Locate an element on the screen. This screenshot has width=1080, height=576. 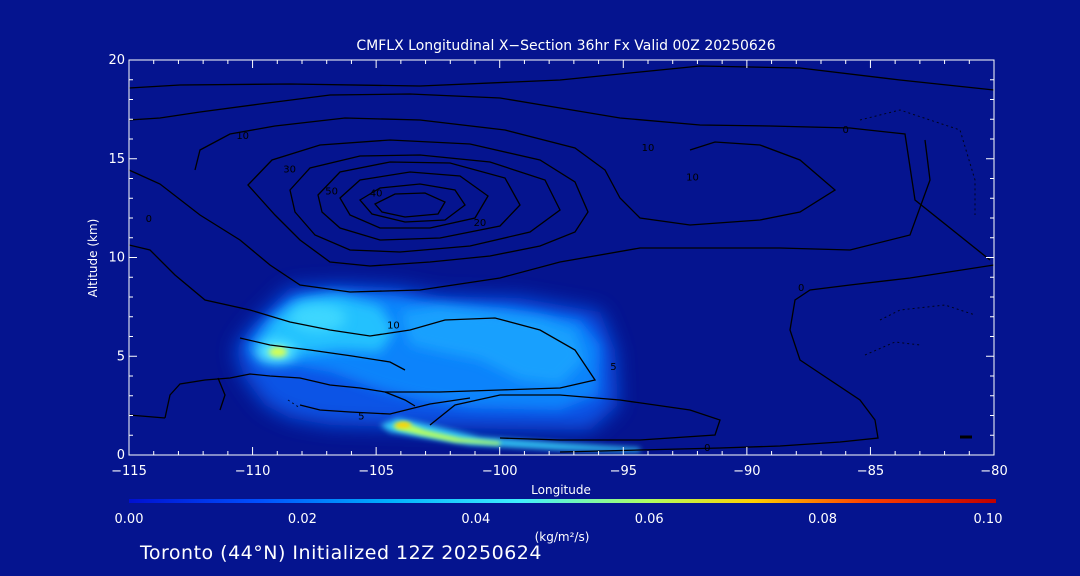
y-axis-label: Altitude (km) is located at coordinates (93, 258).